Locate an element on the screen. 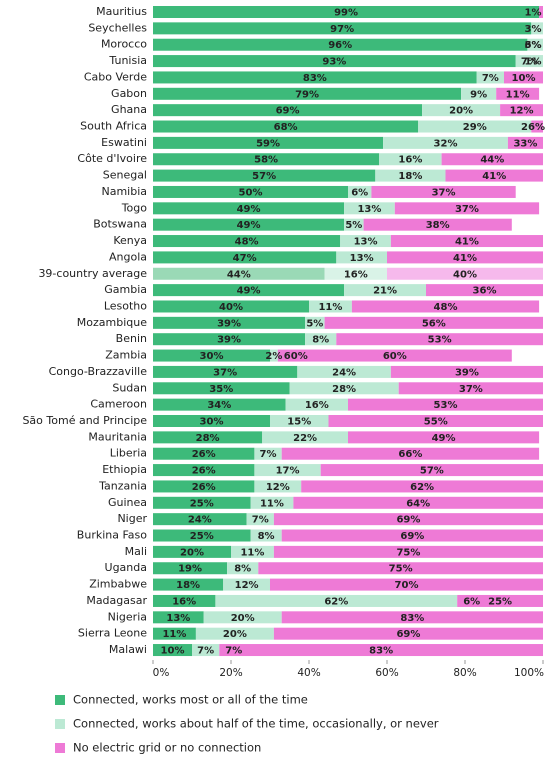 Image resolution: width=550 pixels, height=760 pixels. category-label: Morocco is located at coordinates (124, 44).